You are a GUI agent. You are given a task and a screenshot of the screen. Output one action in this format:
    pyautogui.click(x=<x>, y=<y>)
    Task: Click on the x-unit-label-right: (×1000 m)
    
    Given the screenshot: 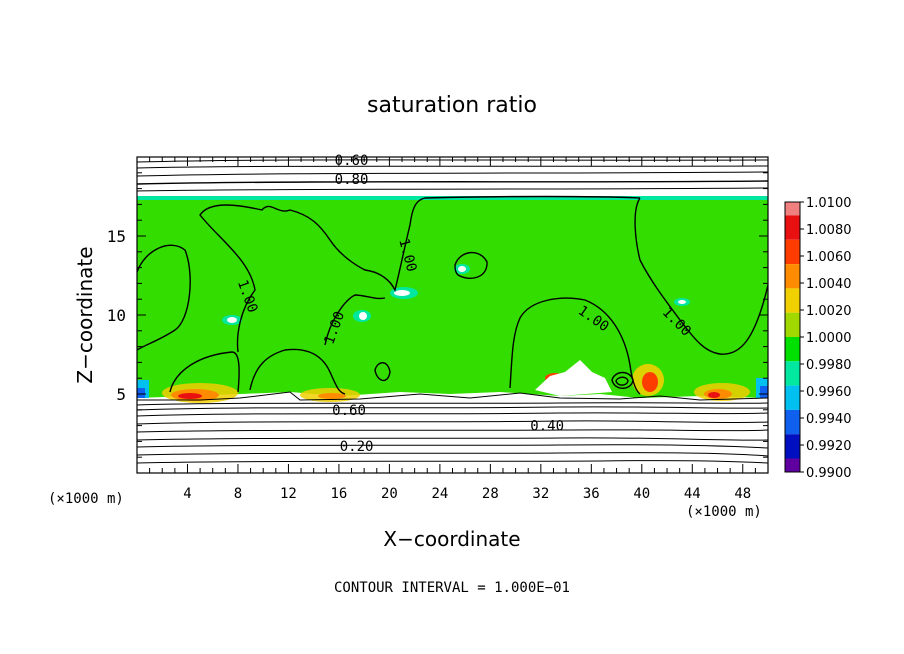 What is the action you would take?
    pyautogui.click(x=724, y=512)
    